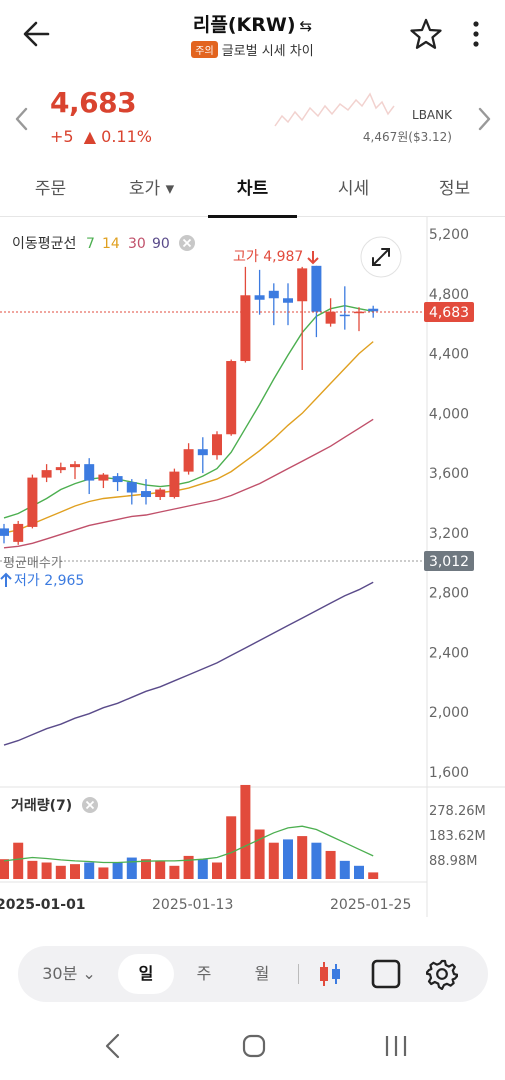 This screenshot has height=1080, width=505. I want to click on settings-gear-icon, so click(442, 974).